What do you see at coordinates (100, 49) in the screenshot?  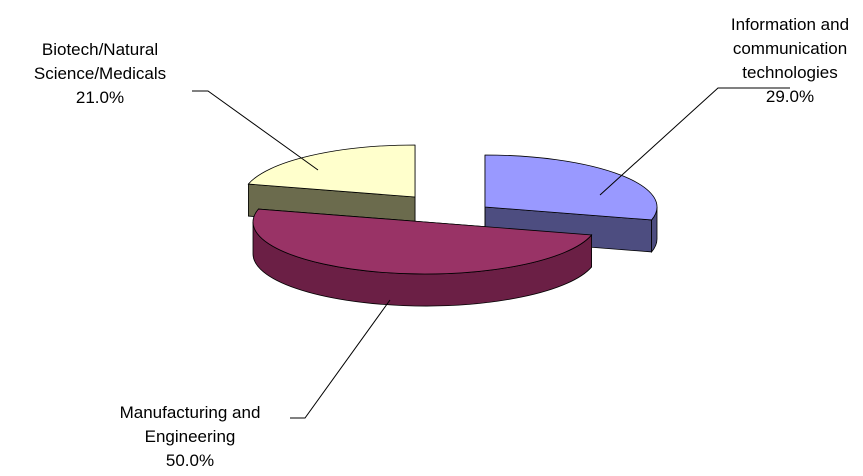 I see `slice-label-2-line-0: Biotech/Natural` at bounding box center [100, 49].